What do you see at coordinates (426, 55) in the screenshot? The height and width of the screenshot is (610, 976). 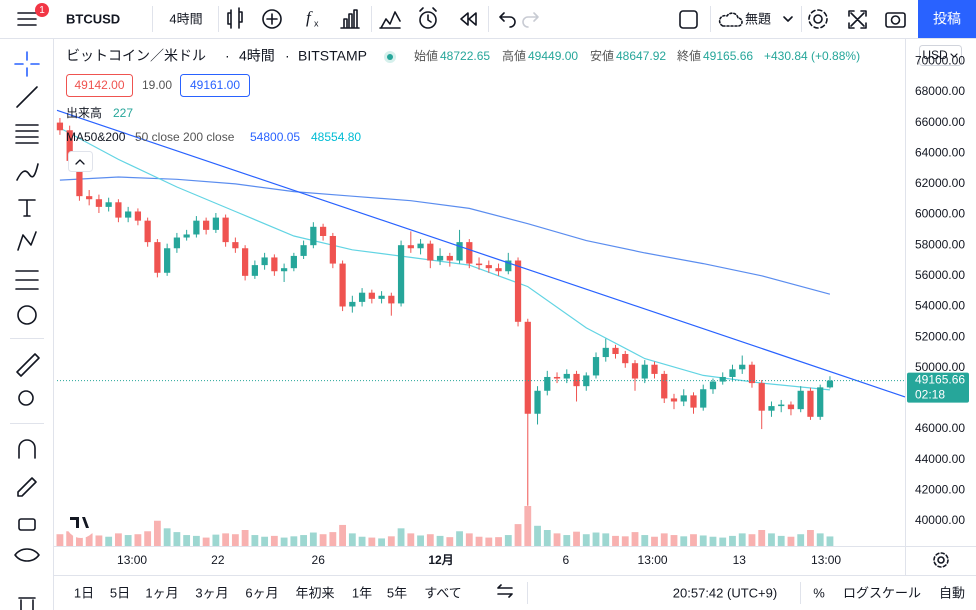 I see `open-label: 始値` at bounding box center [426, 55].